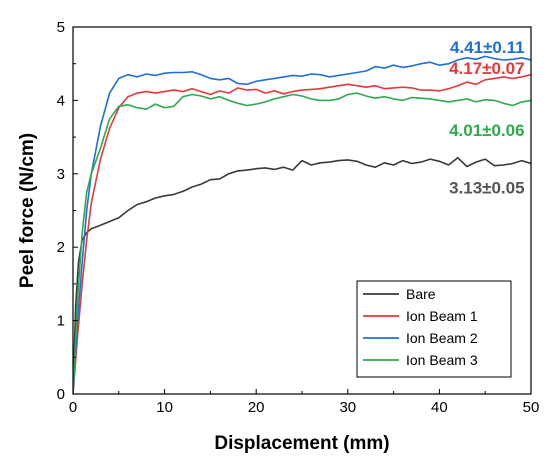 The width and height of the screenshot is (550, 469). I want to click on x-tick-label: 30, so click(347, 407).